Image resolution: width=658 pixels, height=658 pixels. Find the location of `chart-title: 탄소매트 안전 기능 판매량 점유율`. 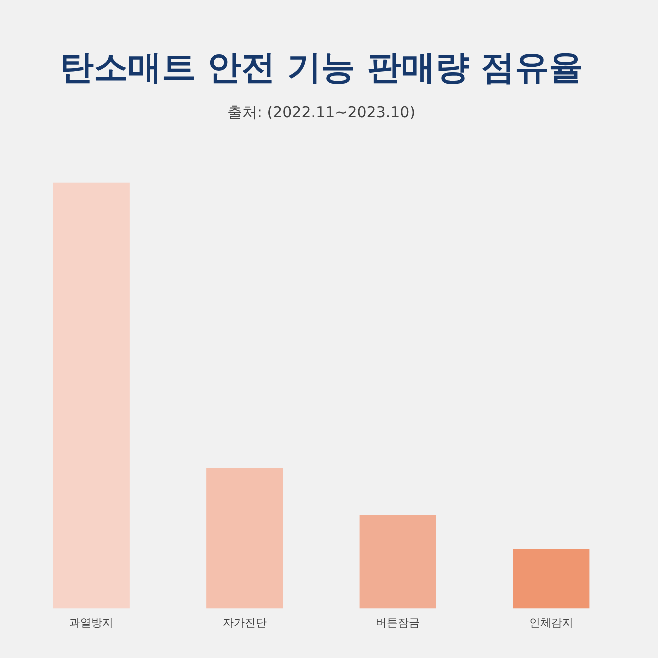

chart-title: 탄소매트 안전 기능 판매량 점유율 is located at coordinates (322, 68).